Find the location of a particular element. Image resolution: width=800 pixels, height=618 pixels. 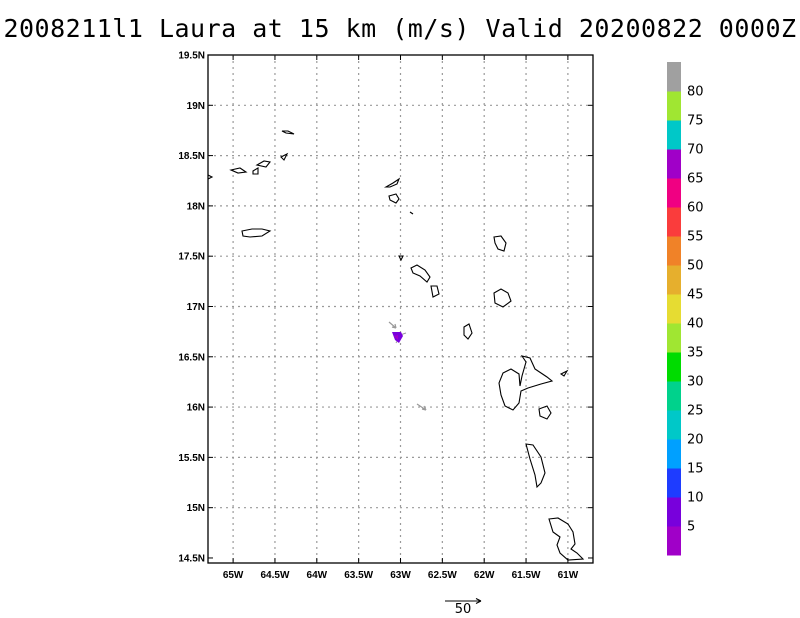

coastline-st-barthelemy is located at coordinates (411, 213).